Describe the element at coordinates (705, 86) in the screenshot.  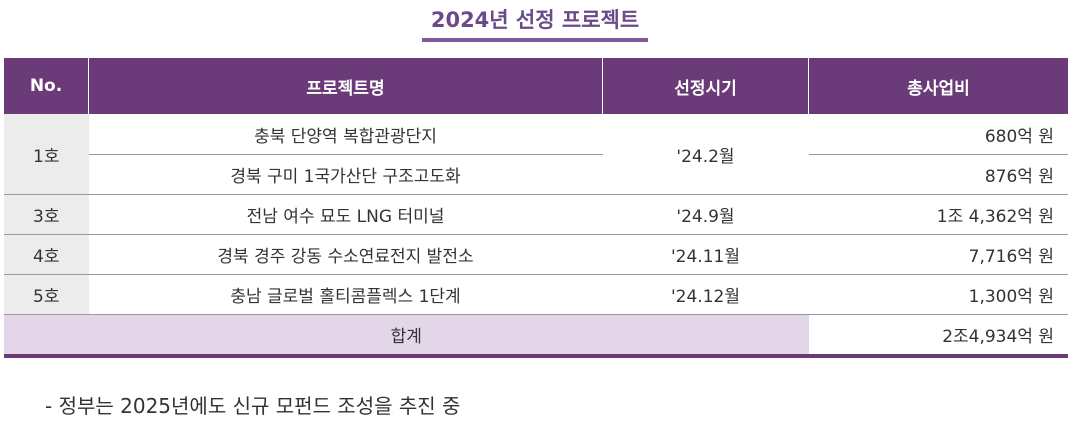
I see `header-date: 선정시기` at that location.